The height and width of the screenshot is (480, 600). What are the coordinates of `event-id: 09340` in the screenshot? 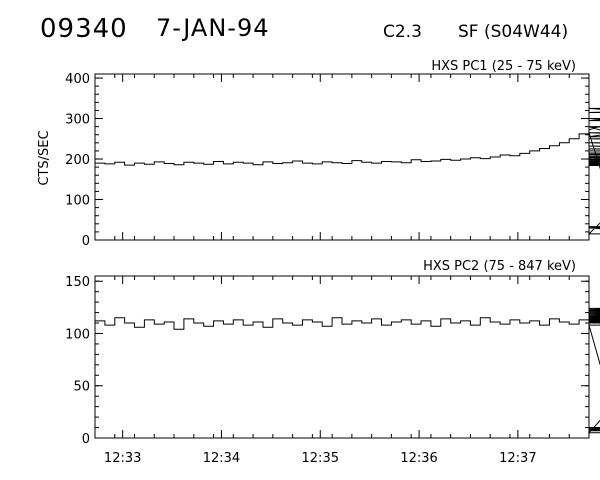 It's located at (84, 29).